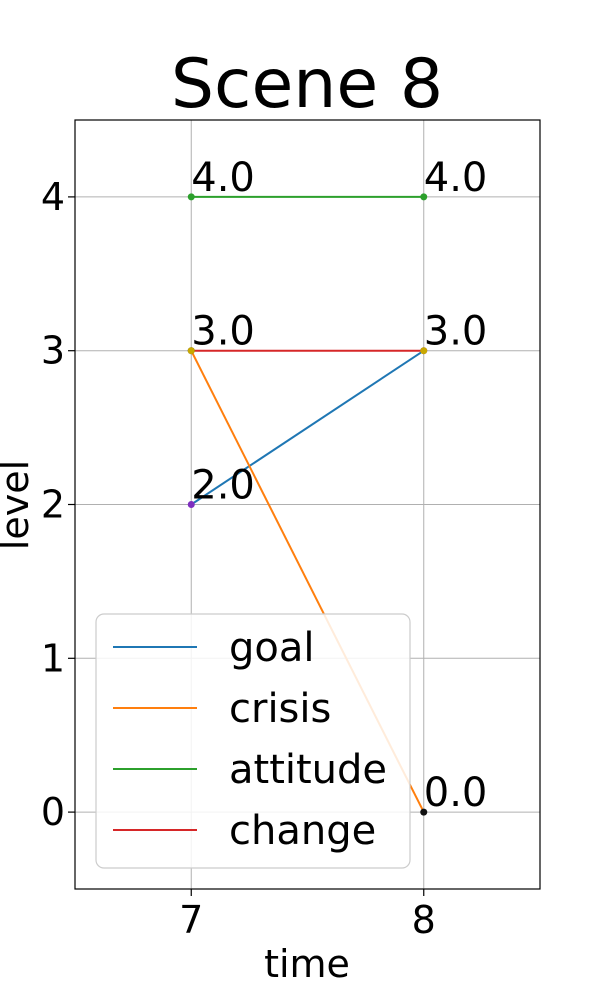 The image size is (600, 1000). I want to click on chart-title: Scene 8, so click(307, 84).